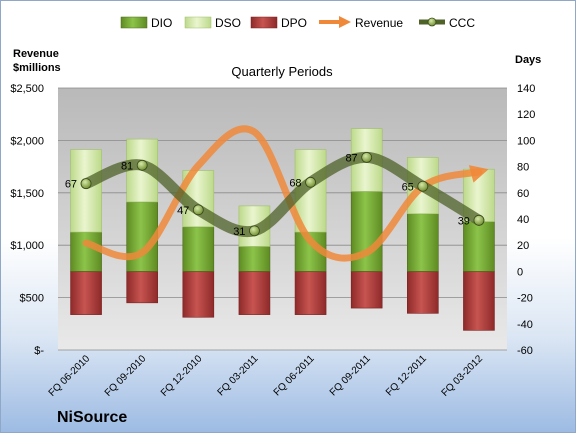 The height and width of the screenshot is (434, 576). I want to click on legend: DIO DSO DPO Revenue CCC, so click(297, 23).